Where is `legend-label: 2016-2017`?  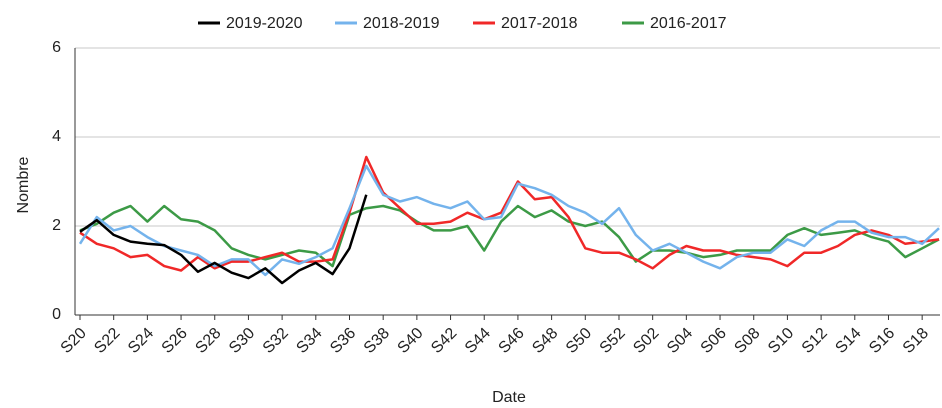 legend-label: 2016-2017 is located at coordinates (688, 23).